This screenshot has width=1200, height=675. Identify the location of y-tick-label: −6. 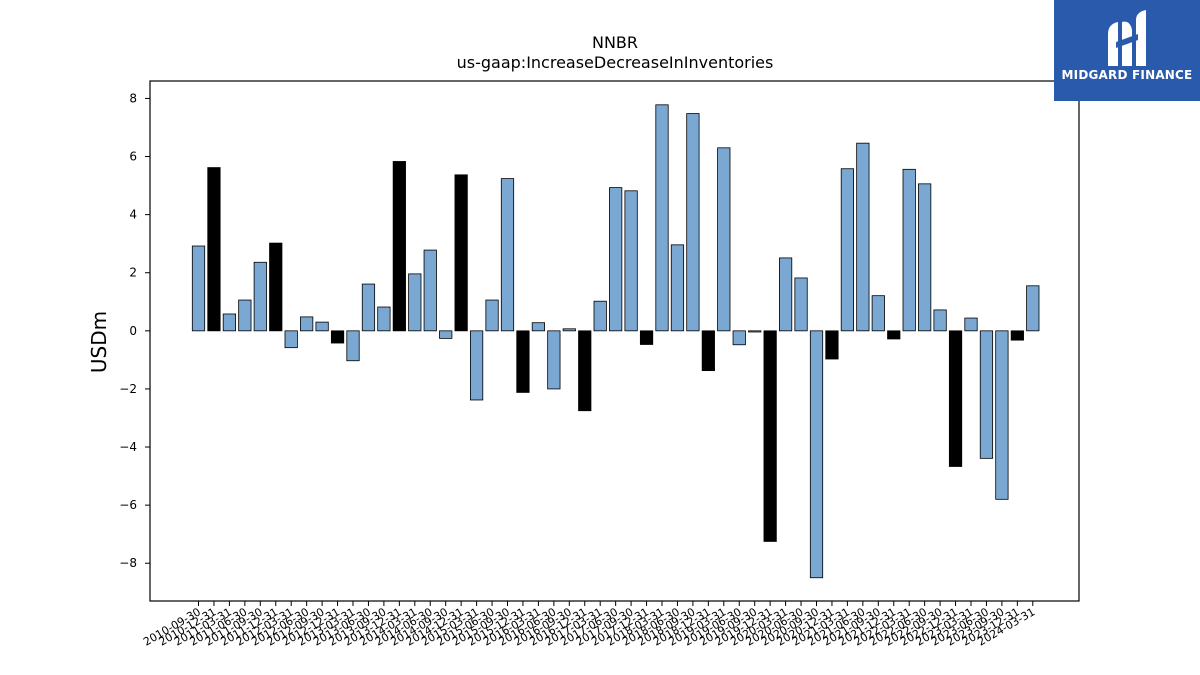
(128, 505).